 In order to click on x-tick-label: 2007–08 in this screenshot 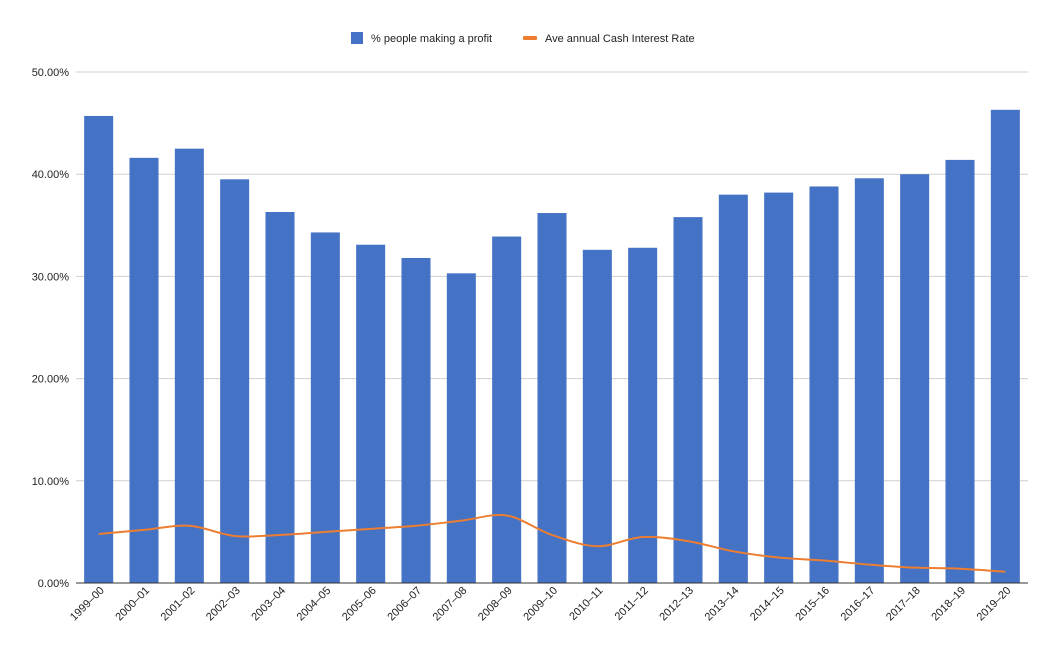, I will do `click(450, 604)`.